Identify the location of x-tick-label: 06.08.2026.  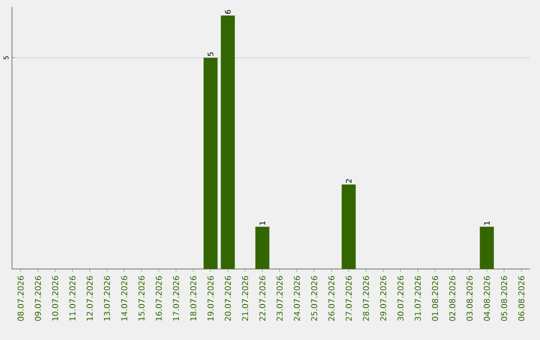
(521, 298).